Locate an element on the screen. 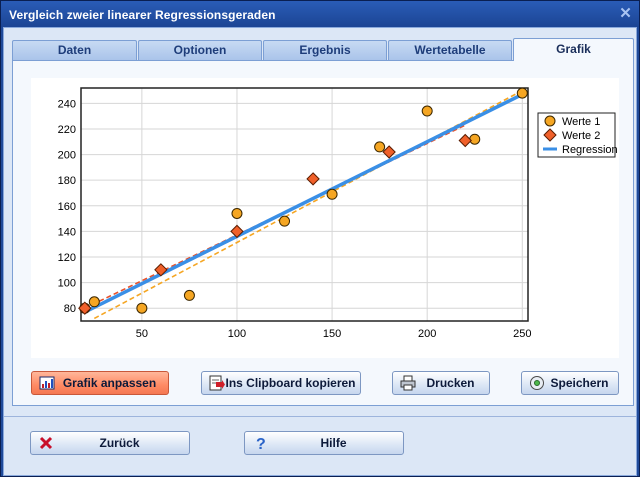 This screenshot has width=640, height=477. speichern-button: Speichern is located at coordinates (570, 383).